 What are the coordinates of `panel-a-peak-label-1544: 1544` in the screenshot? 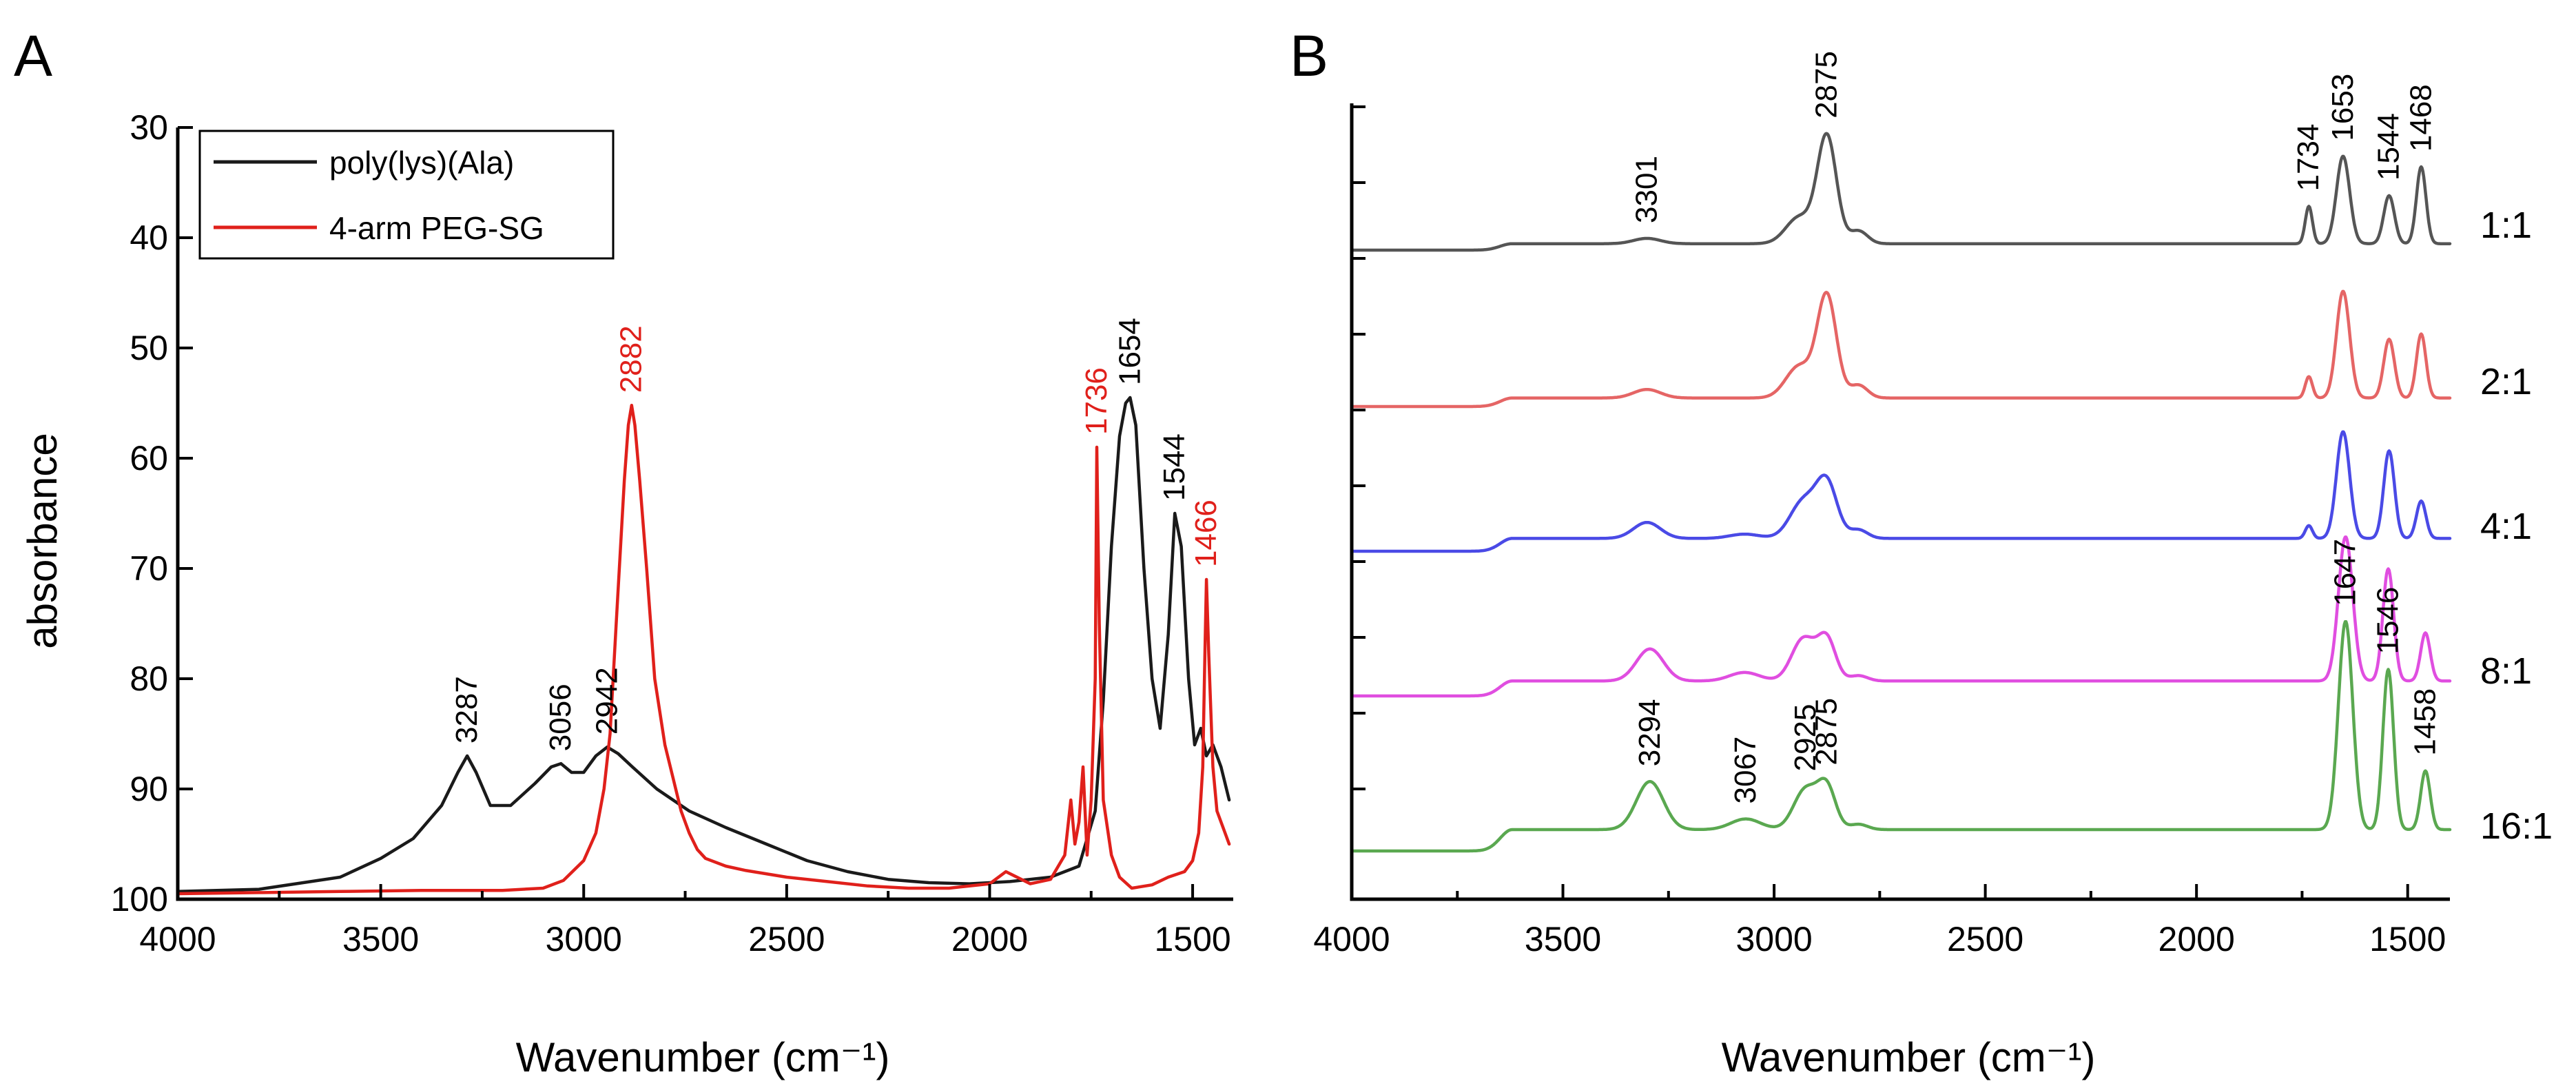 It's located at (1174, 467).